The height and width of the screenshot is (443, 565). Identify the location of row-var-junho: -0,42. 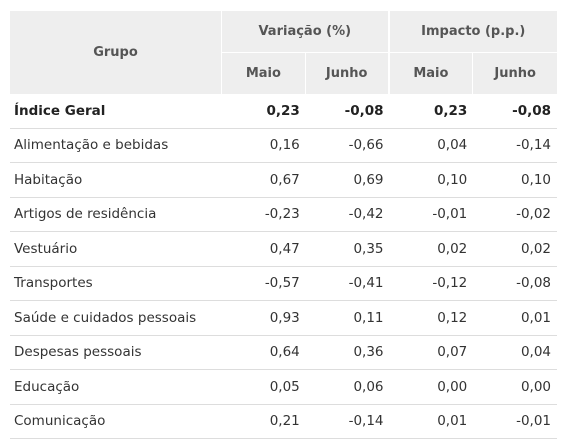
(347, 215).